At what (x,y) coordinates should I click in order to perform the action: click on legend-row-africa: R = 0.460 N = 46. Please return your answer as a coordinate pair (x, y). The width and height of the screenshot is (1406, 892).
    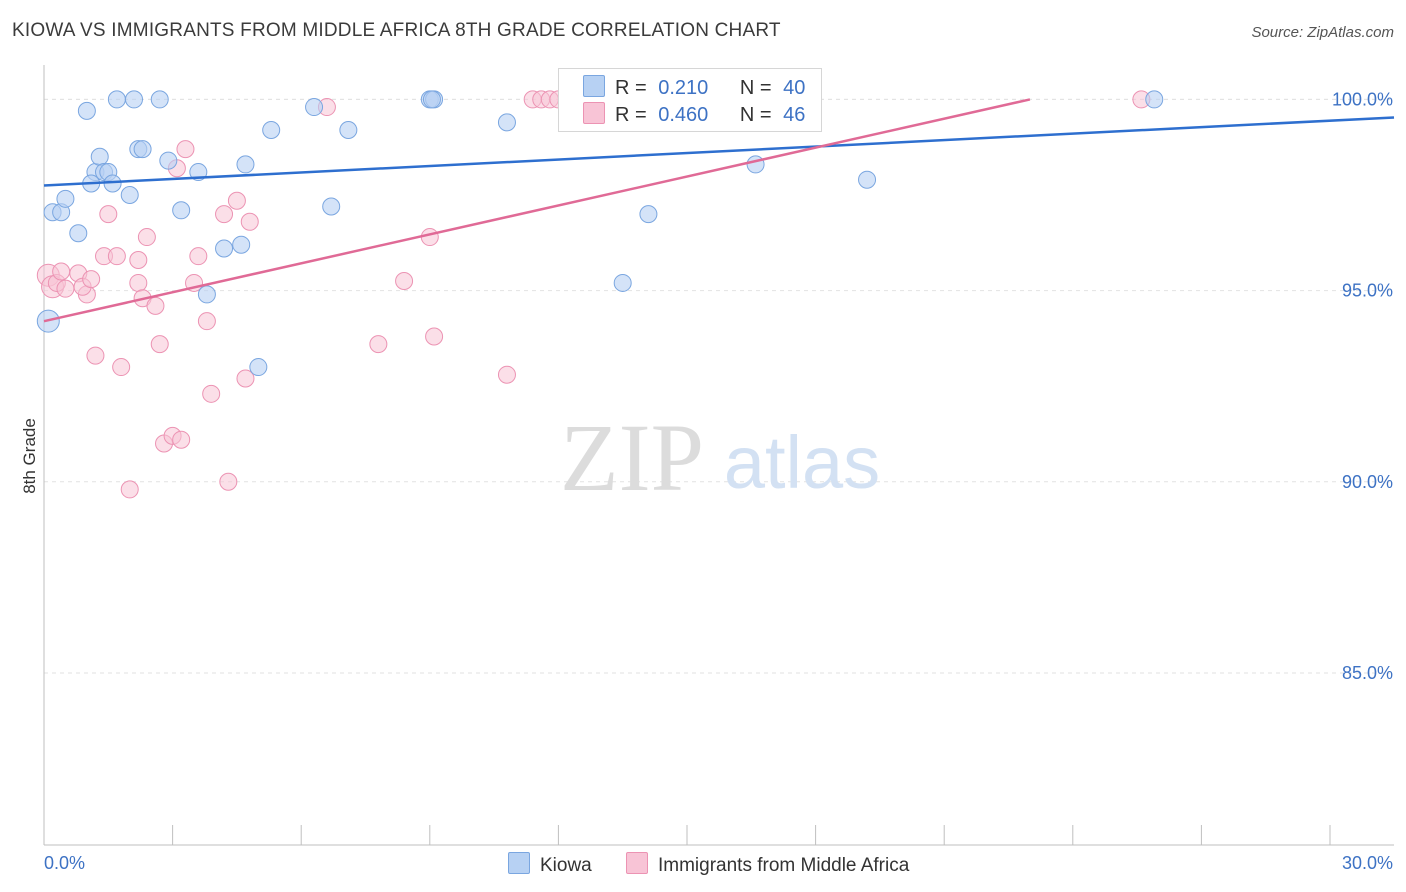
    Looking at the image, I should click on (694, 114).